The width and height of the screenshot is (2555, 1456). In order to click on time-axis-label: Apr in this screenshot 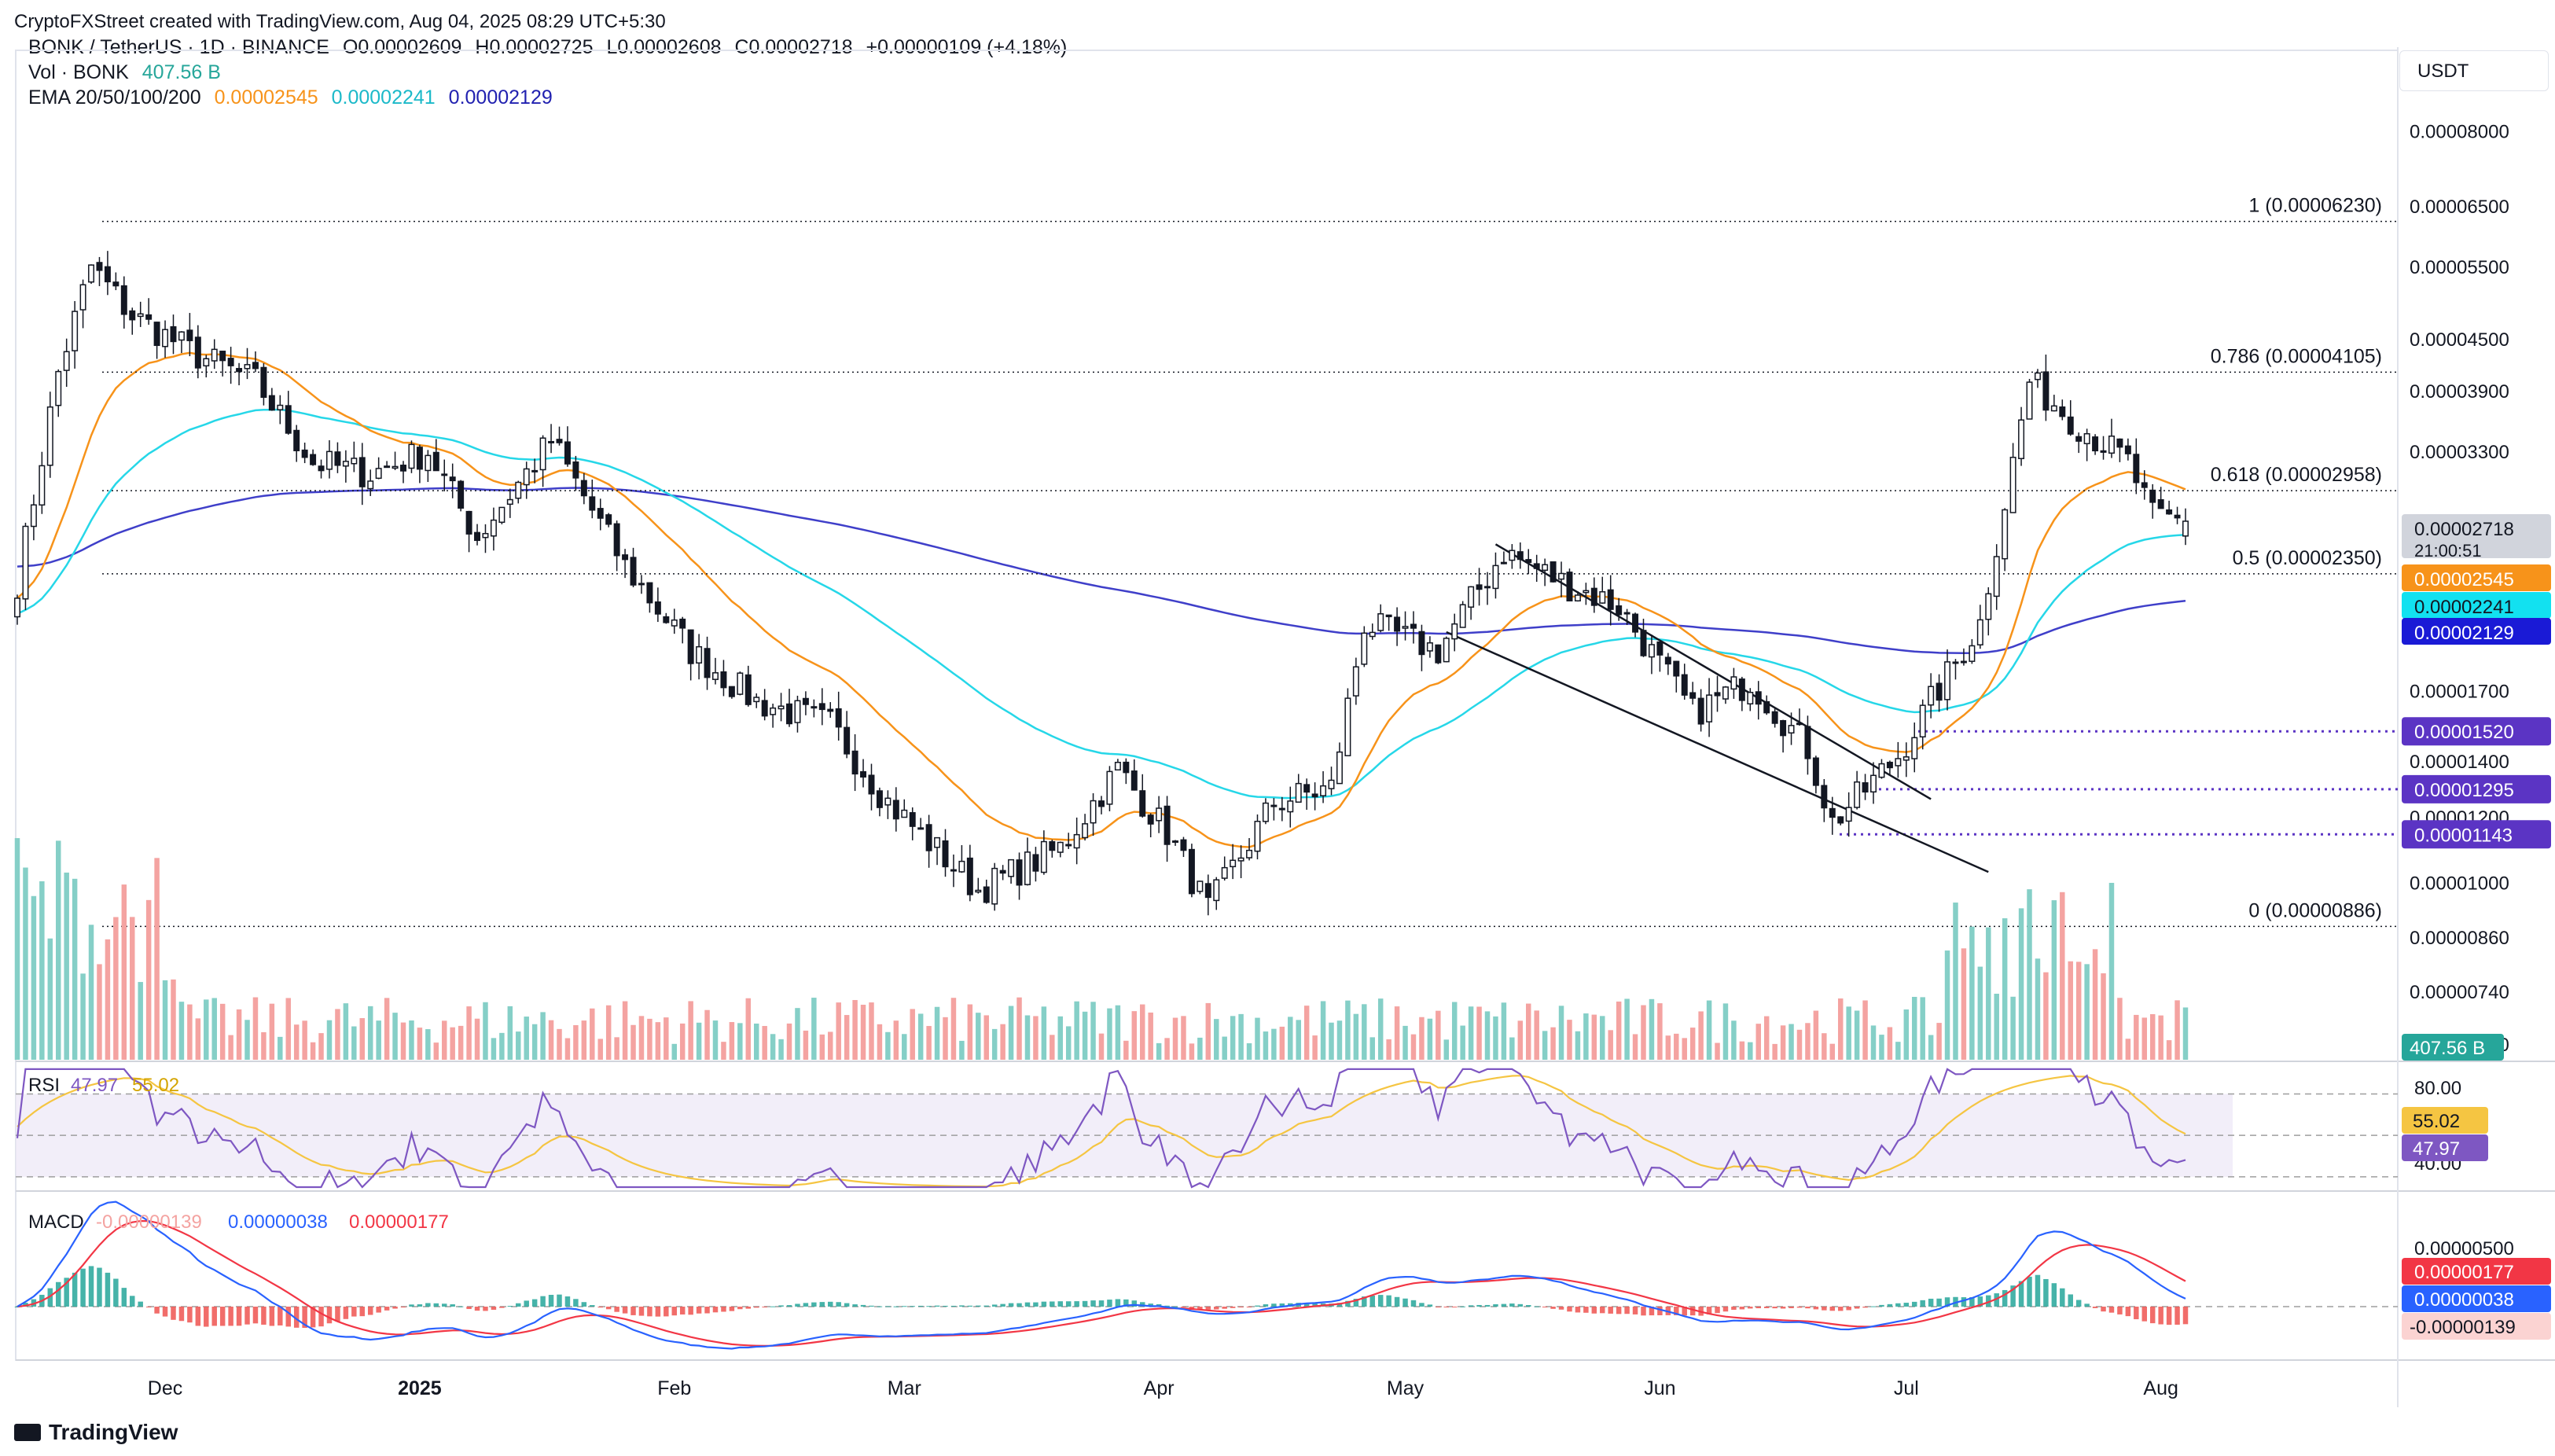, I will do `click(1160, 1388)`.